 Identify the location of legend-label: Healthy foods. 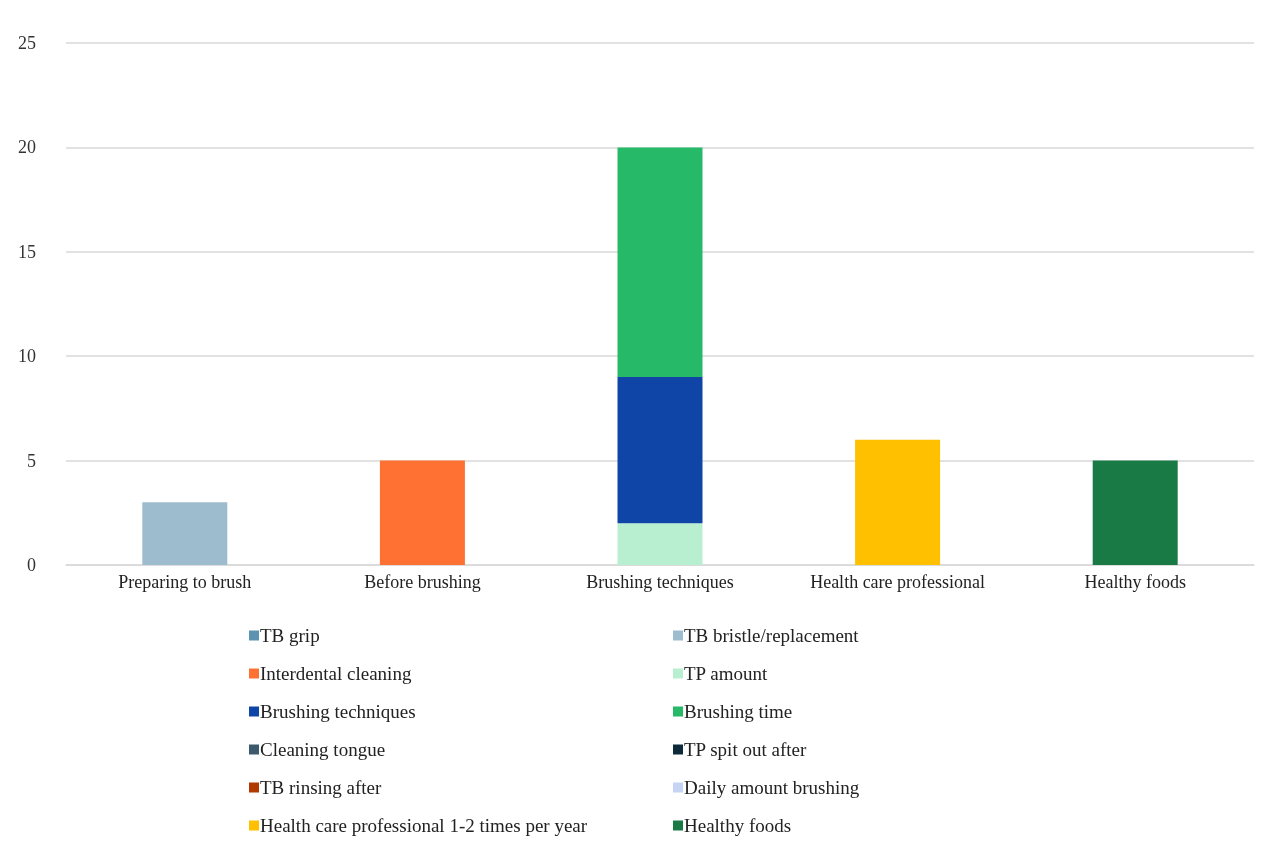
(738, 825).